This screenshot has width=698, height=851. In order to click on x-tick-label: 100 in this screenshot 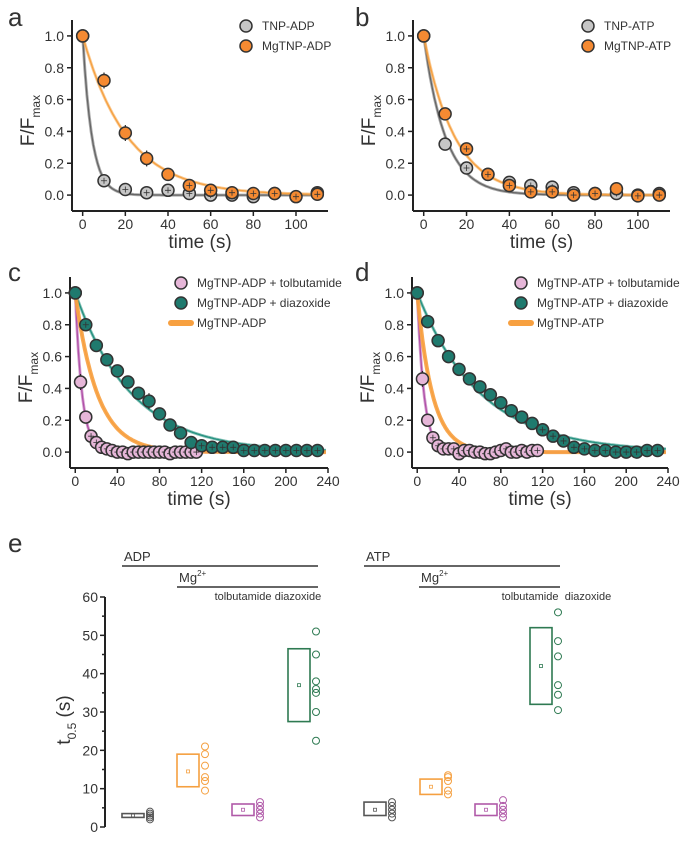, I will do `click(296, 224)`.